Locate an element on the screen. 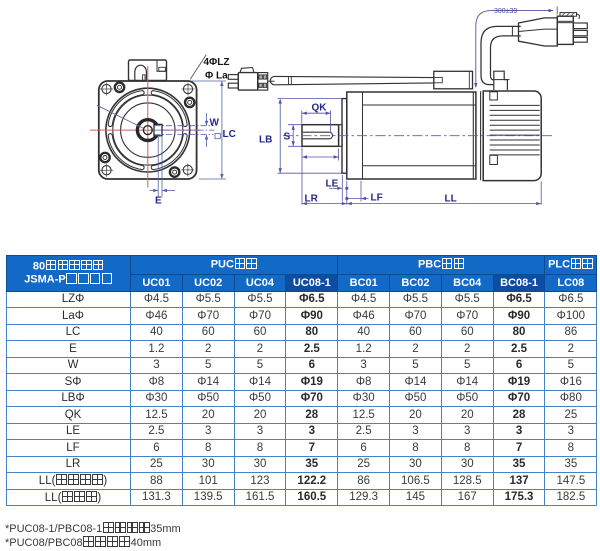 The image size is (600, 551). svg-text: LR is located at coordinates (312, 199).